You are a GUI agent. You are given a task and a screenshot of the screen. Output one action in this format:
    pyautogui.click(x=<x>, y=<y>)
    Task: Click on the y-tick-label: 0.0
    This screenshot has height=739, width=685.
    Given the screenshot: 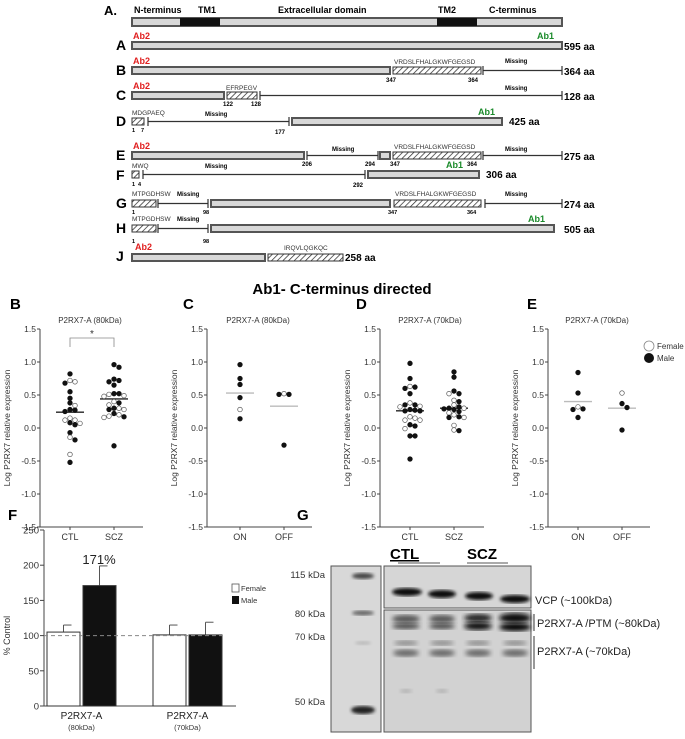 What is the action you would take?
    pyautogui.click(x=370, y=428)
    